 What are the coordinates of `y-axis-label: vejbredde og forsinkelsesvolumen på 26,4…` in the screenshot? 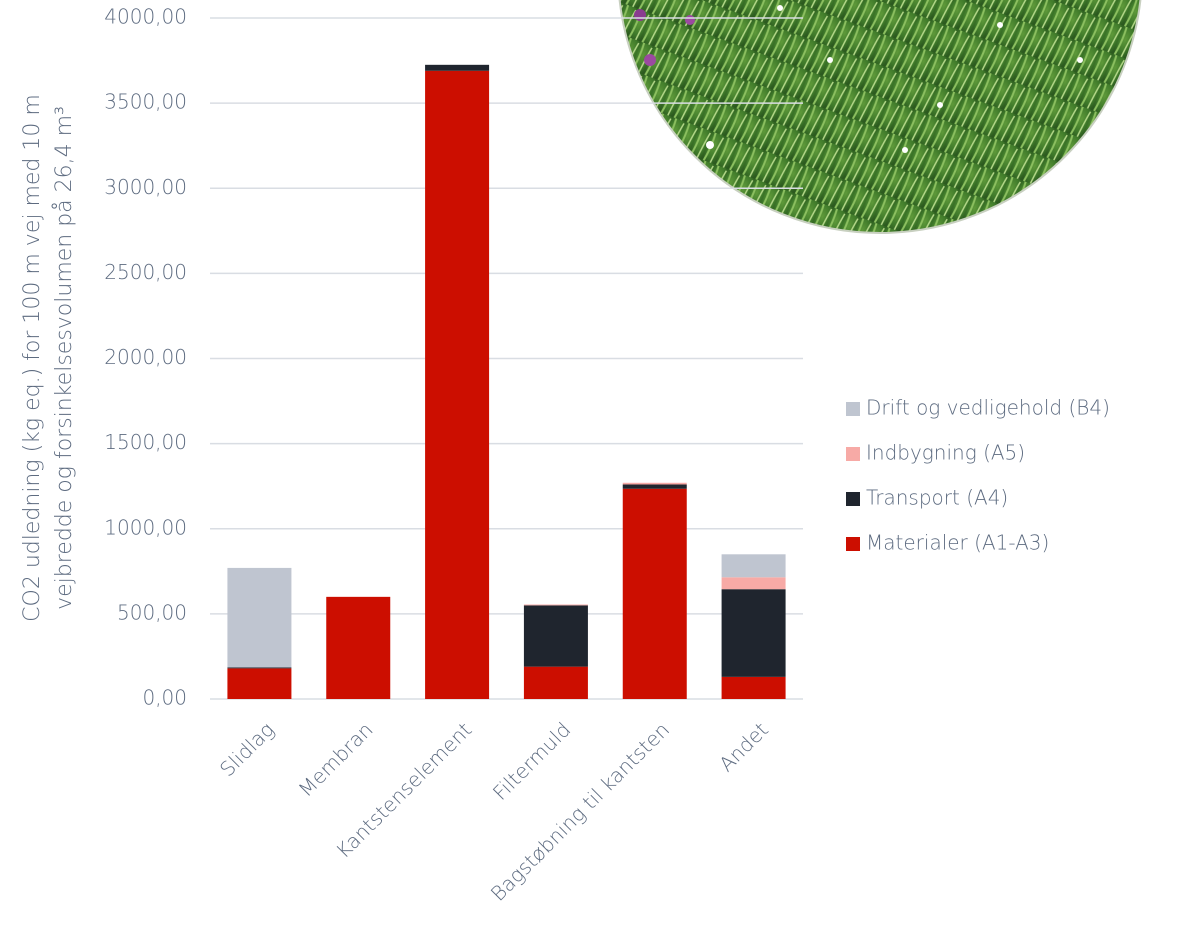 It's located at (64, 358).